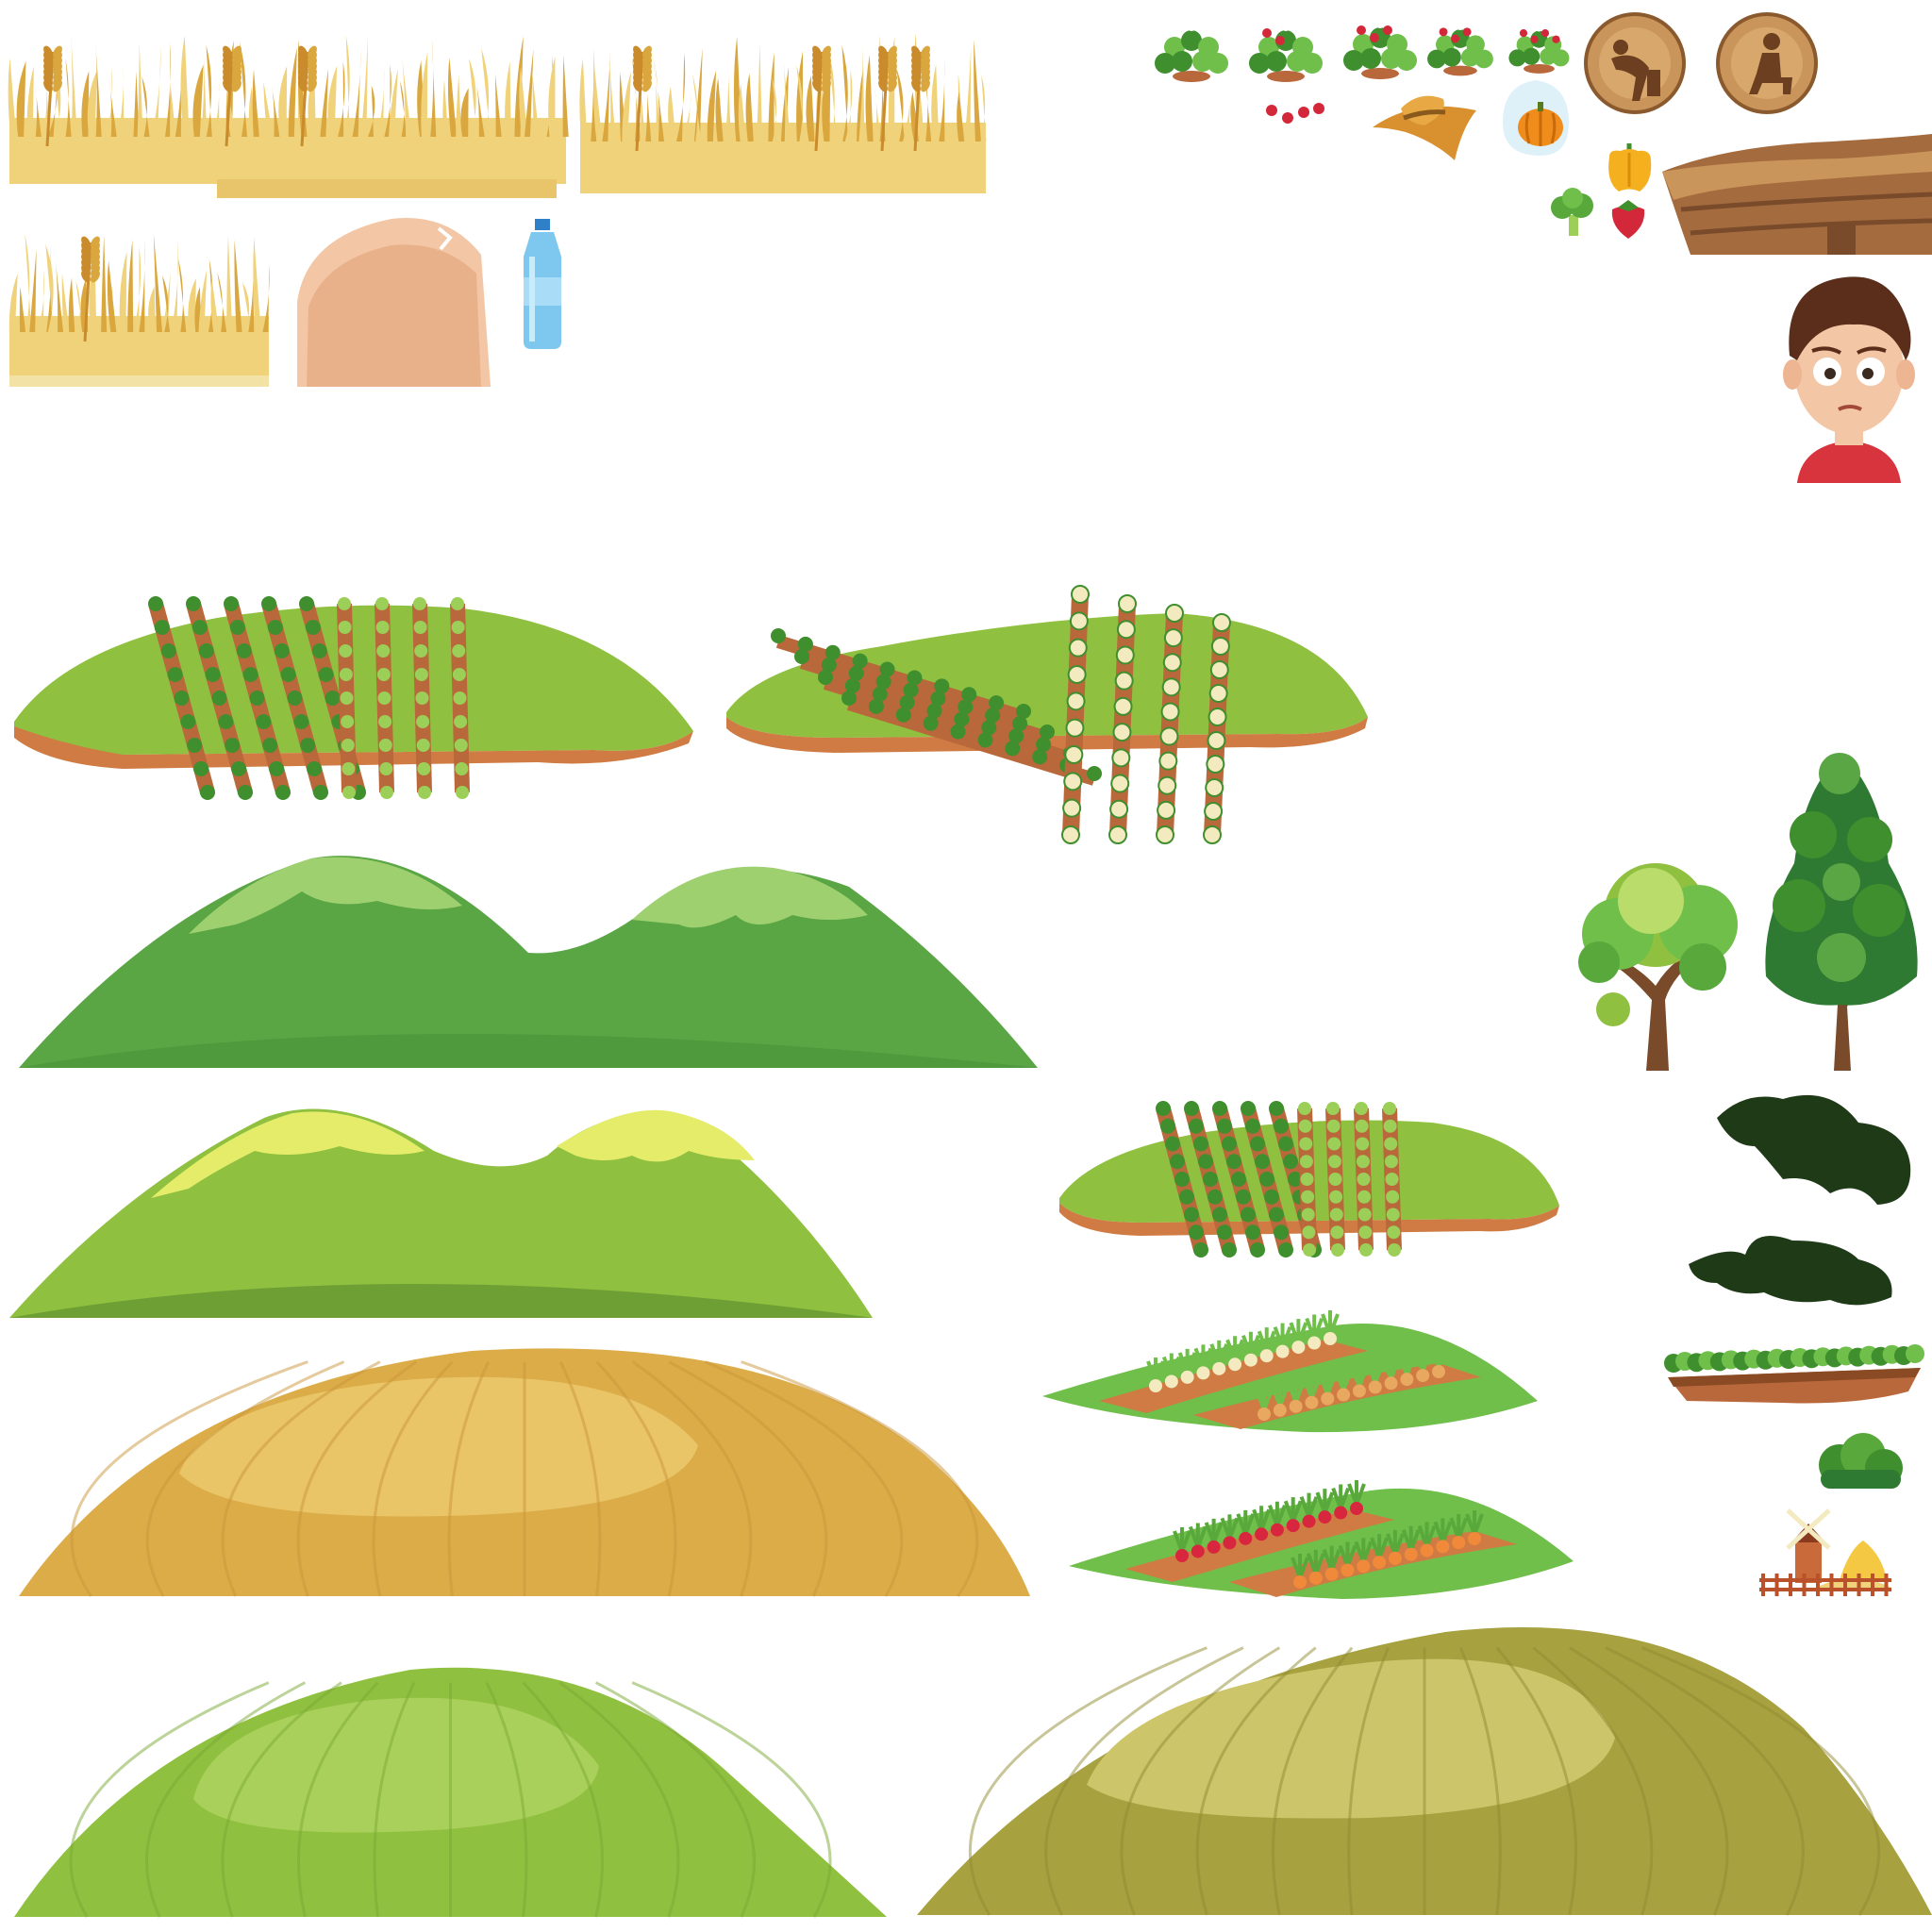 The height and width of the screenshot is (1932, 1932). Describe the element at coordinates (1825, 1552) in the screenshot. I see `windmill-farm-icon` at that location.